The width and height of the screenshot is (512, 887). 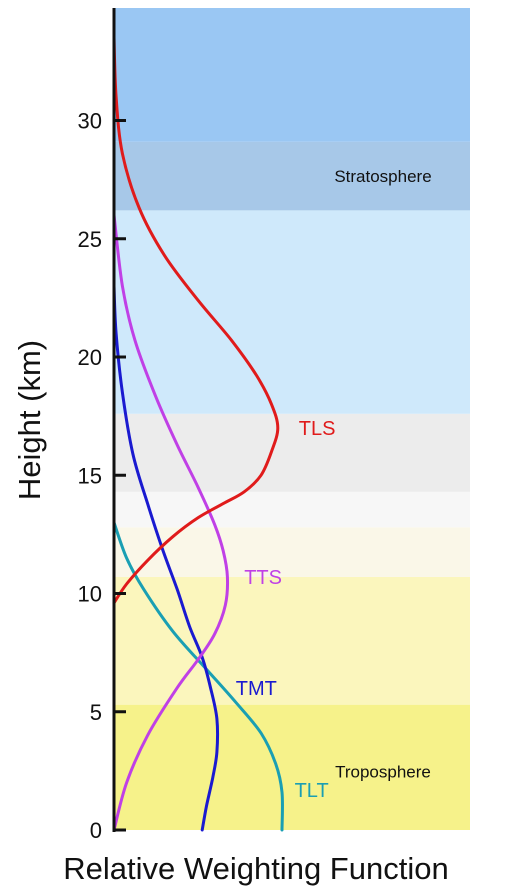 What do you see at coordinates (90, 594) in the screenshot?
I see `y-tick-label-10: 10` at bounding box center [90, 594].